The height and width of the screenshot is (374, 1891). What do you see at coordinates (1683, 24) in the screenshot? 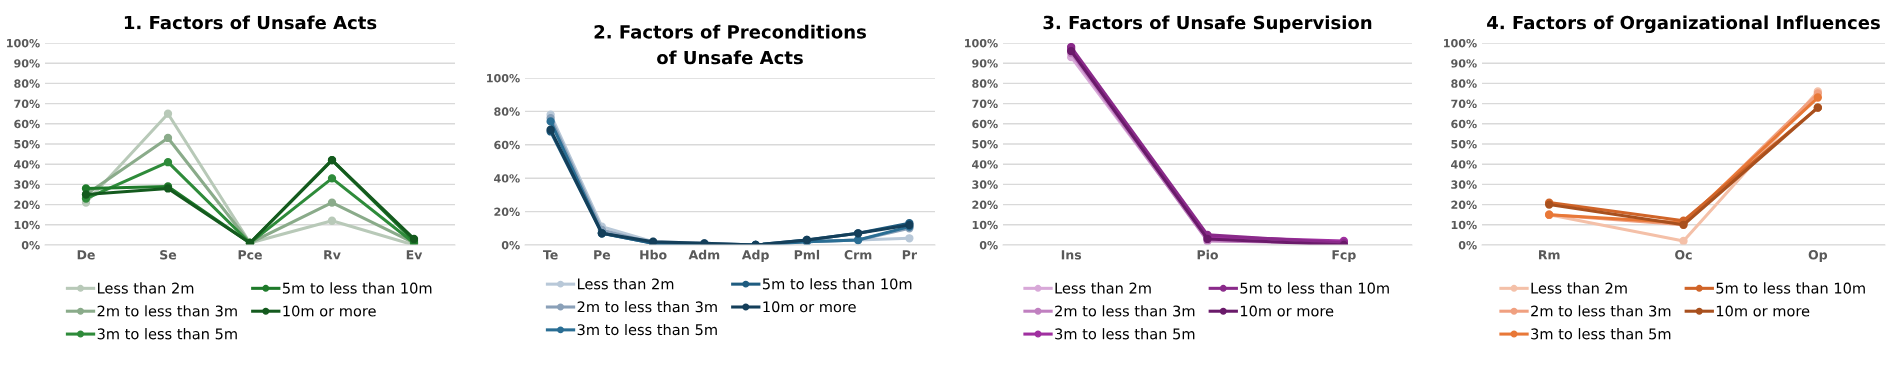
I see `chart-title: 4. Factors of Organizational Influences` at bounding box center [1683, 24].